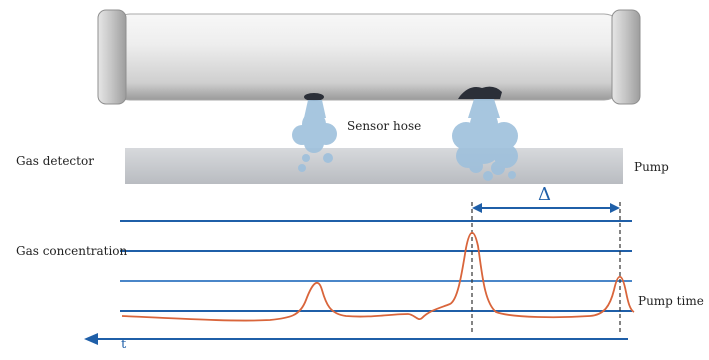 The width and height of the screenshot is (709, 360). I want to click on time-axis-left-arrow-icon, so click(356, 339).